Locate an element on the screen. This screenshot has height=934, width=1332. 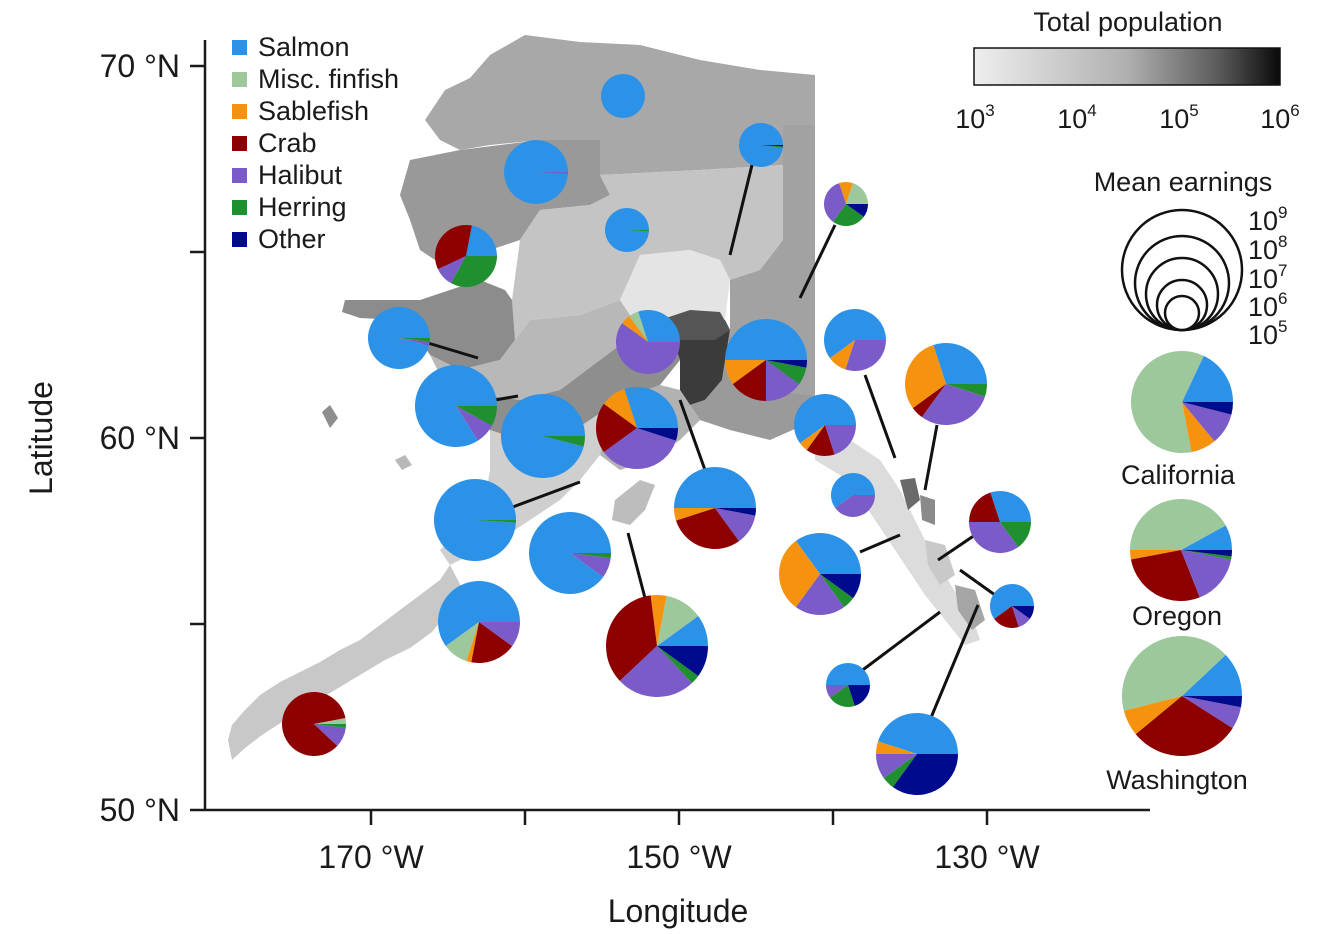
earnings-tick: 10⁵ is located at coordinates (1268, 333).